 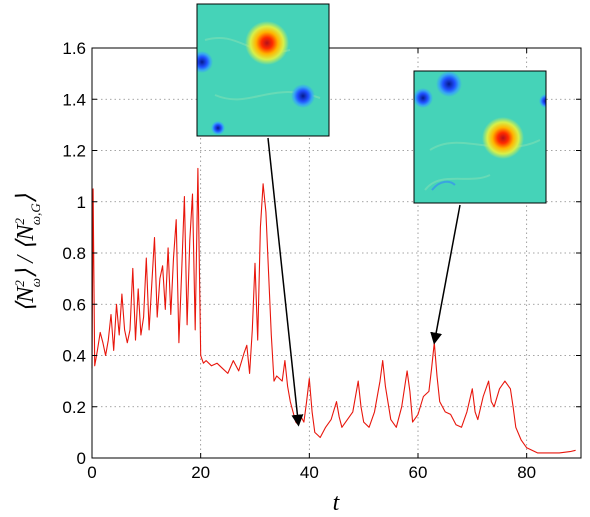 I want to click on x-tick-label: 20, so click(x=200, y=472).